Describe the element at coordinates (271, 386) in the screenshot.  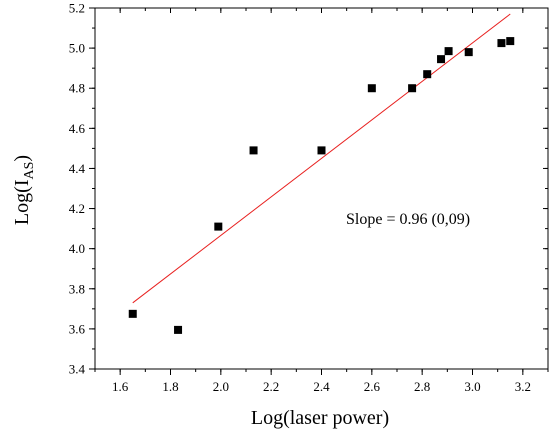
I see `x-tick-label: 2.2` at that location.